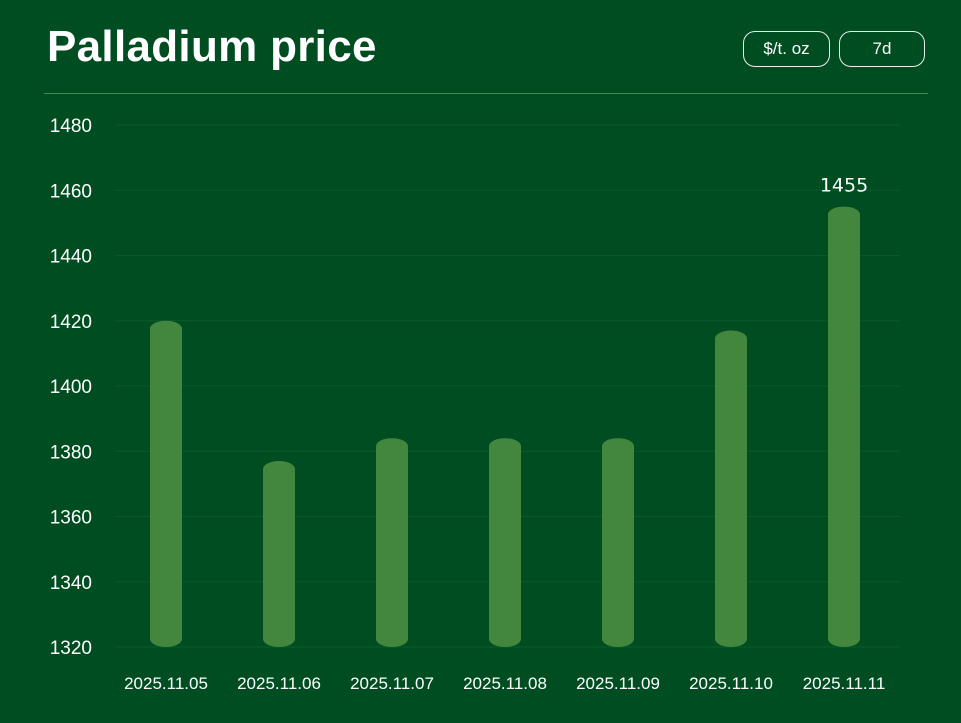 This screenshot has height=723, width=961. I want to click on x-tick-label: 2025.11.10, so click(731, 683).